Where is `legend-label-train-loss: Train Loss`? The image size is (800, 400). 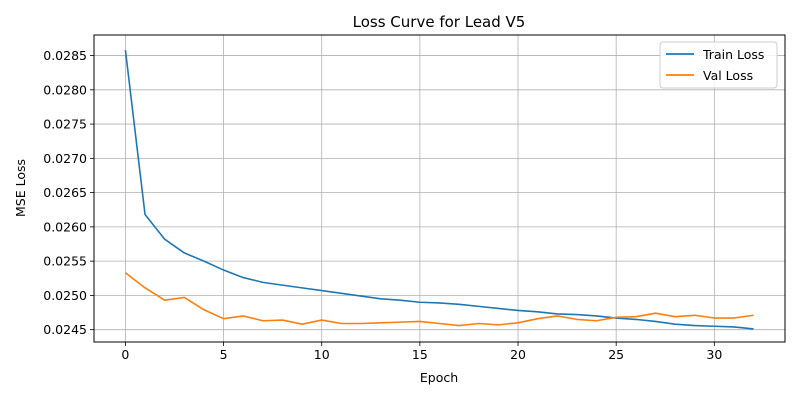 legend-label-train-loss: Train Loss is located at coordinates (733, 54).